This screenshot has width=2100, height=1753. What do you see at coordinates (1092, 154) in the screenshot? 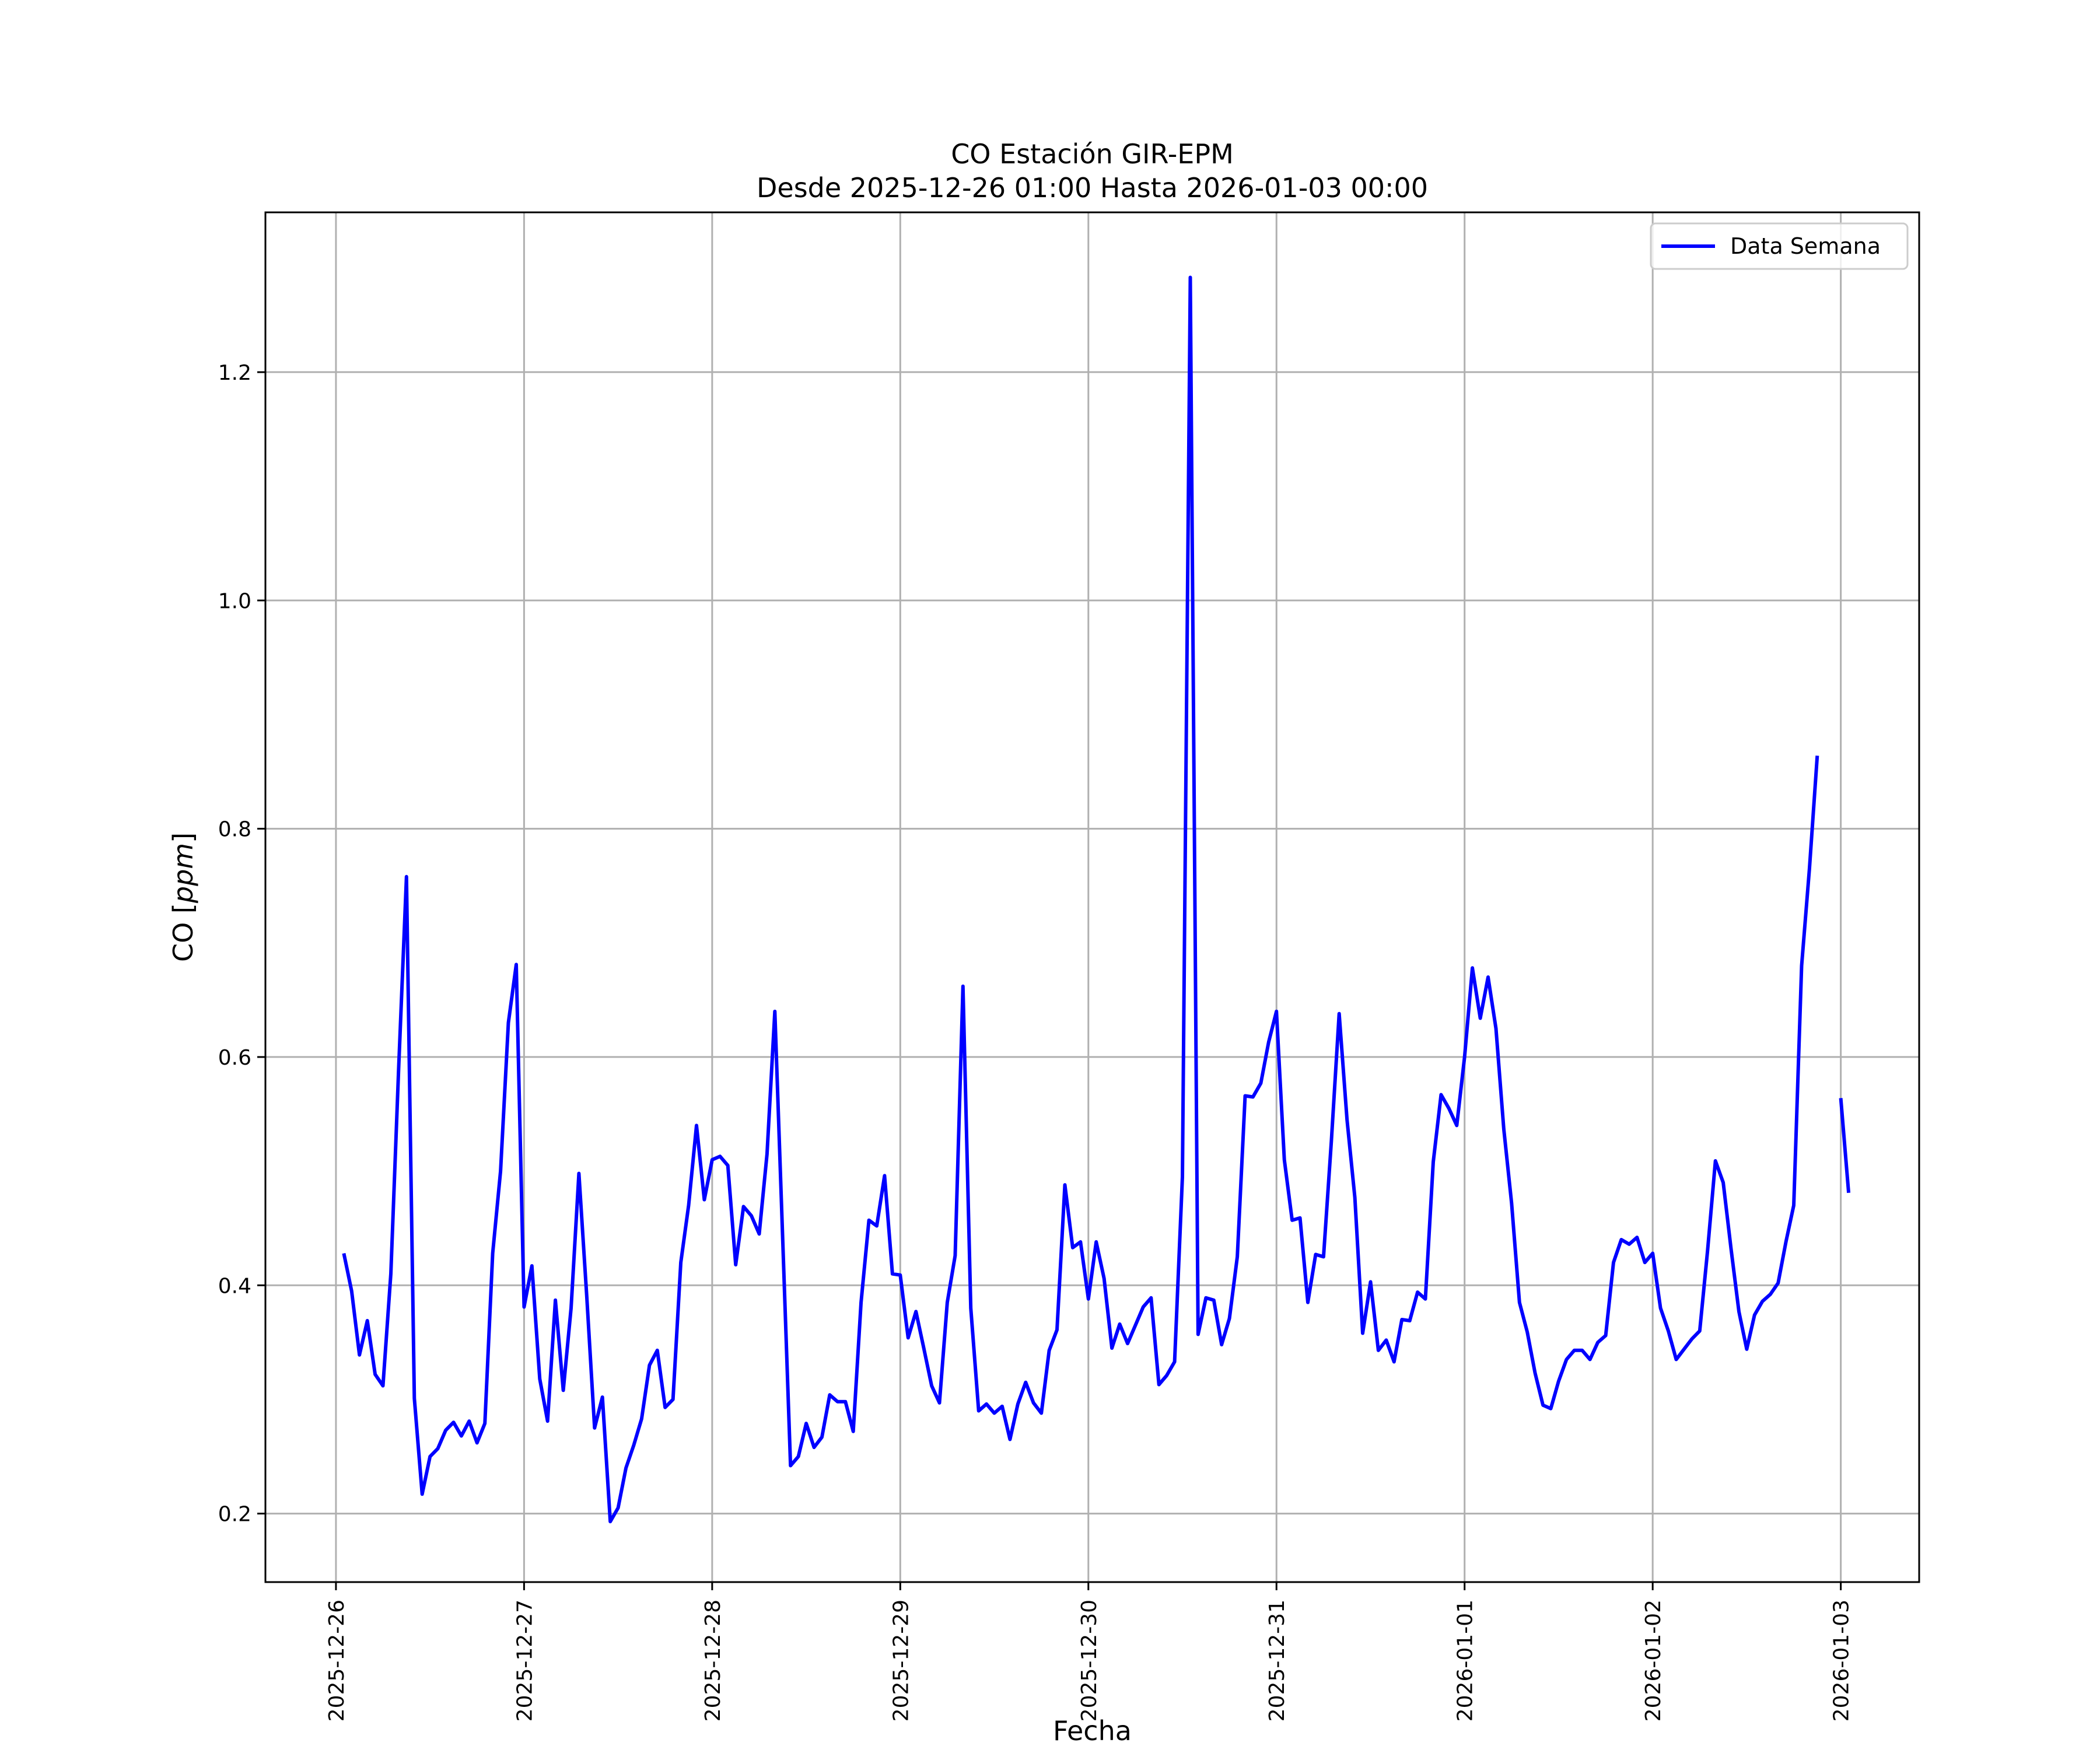
I see `chart-title: CO Estación GIR-EPM` at bounding box center [1092, 154].